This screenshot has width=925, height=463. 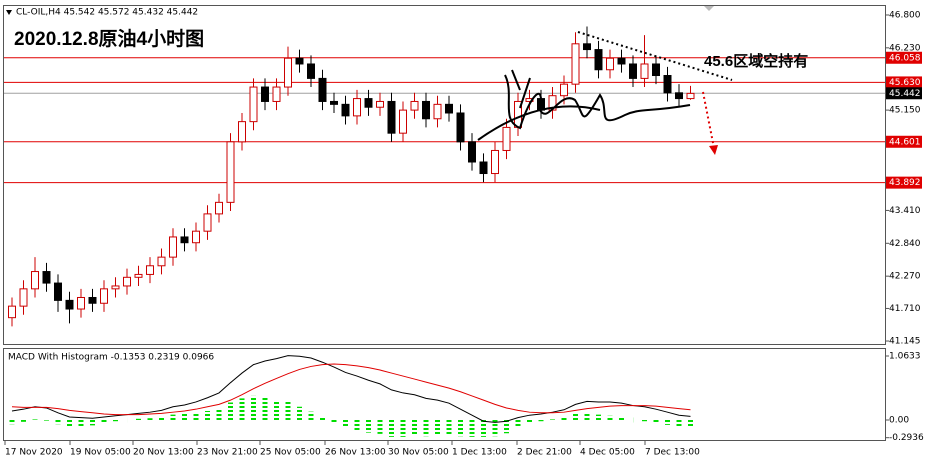 I want to click on y-tick-label: 1.0633, so click(x=905, y=357).